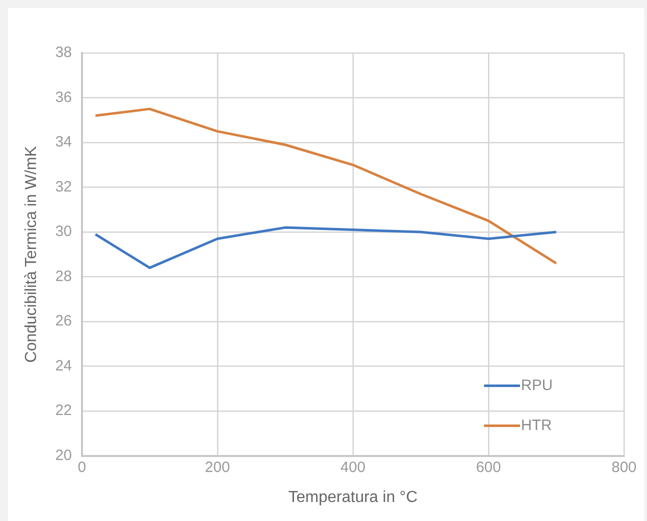 The image size is (647, 521). Describe the element at coordinates (82, 467) in the screenshot. I see `x-tick-label: 0` at that location.